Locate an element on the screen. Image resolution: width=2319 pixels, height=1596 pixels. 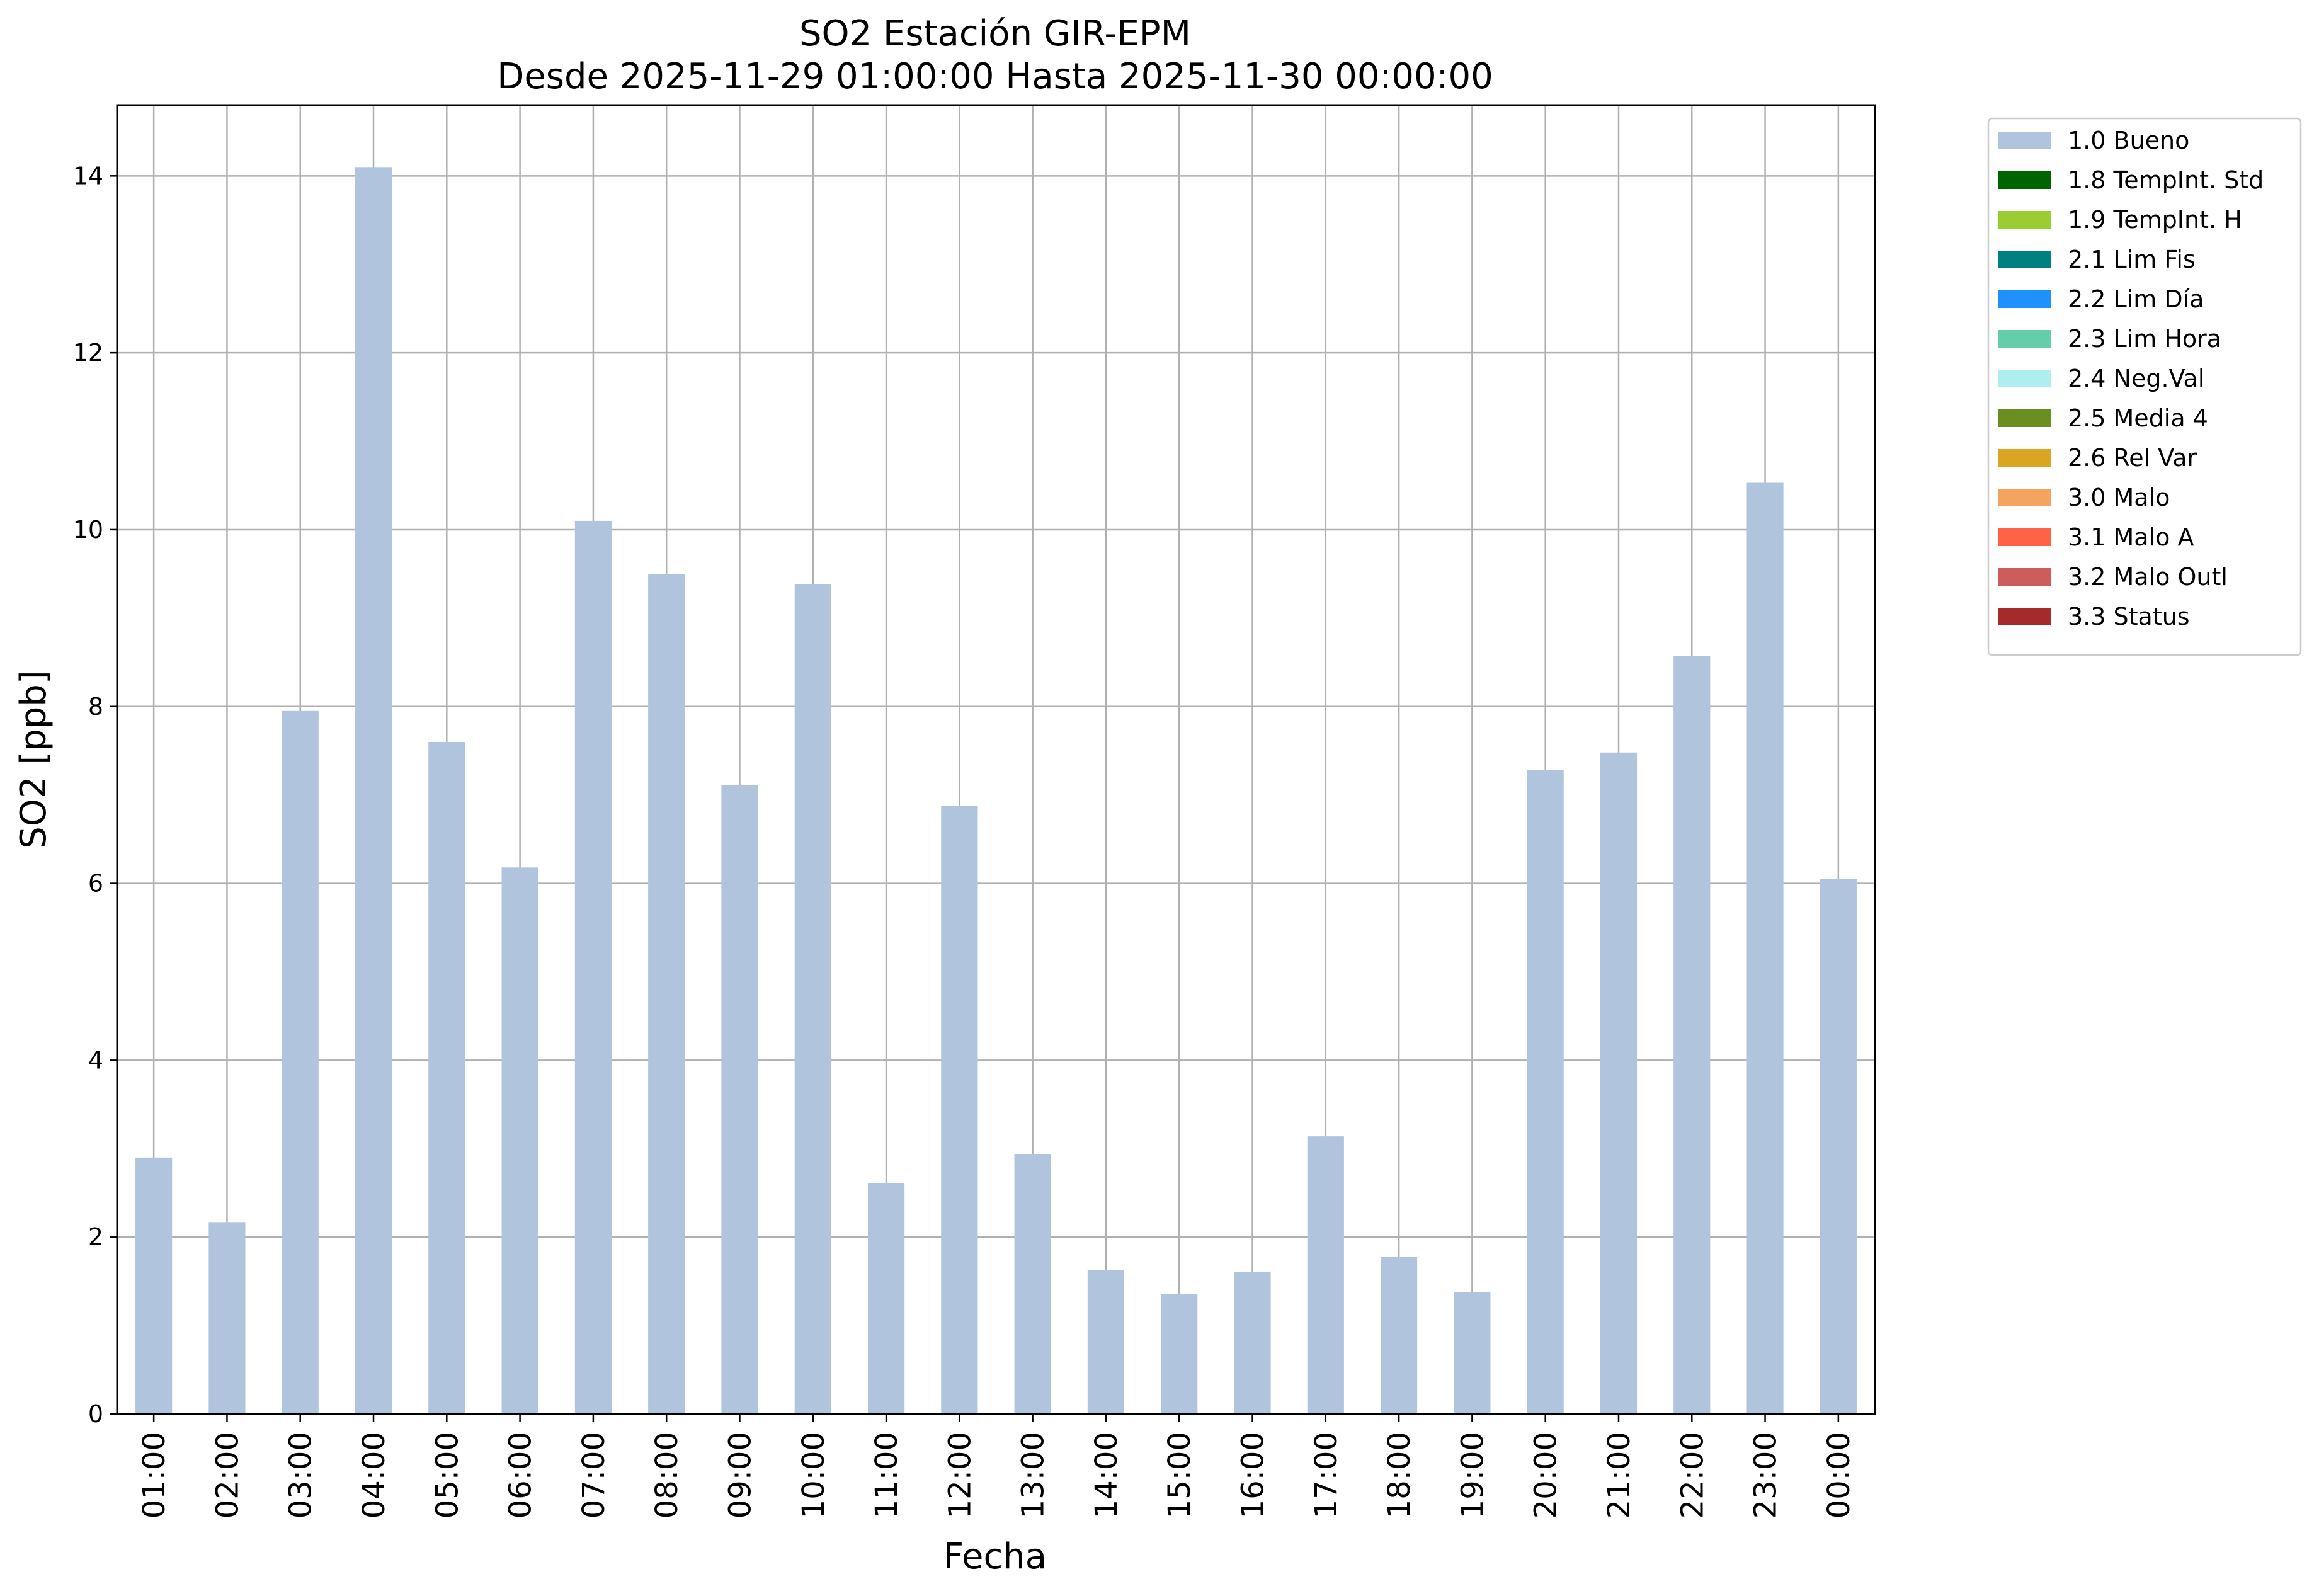
x-tick-label: 10:00 is located at coordinates (813, 1475).